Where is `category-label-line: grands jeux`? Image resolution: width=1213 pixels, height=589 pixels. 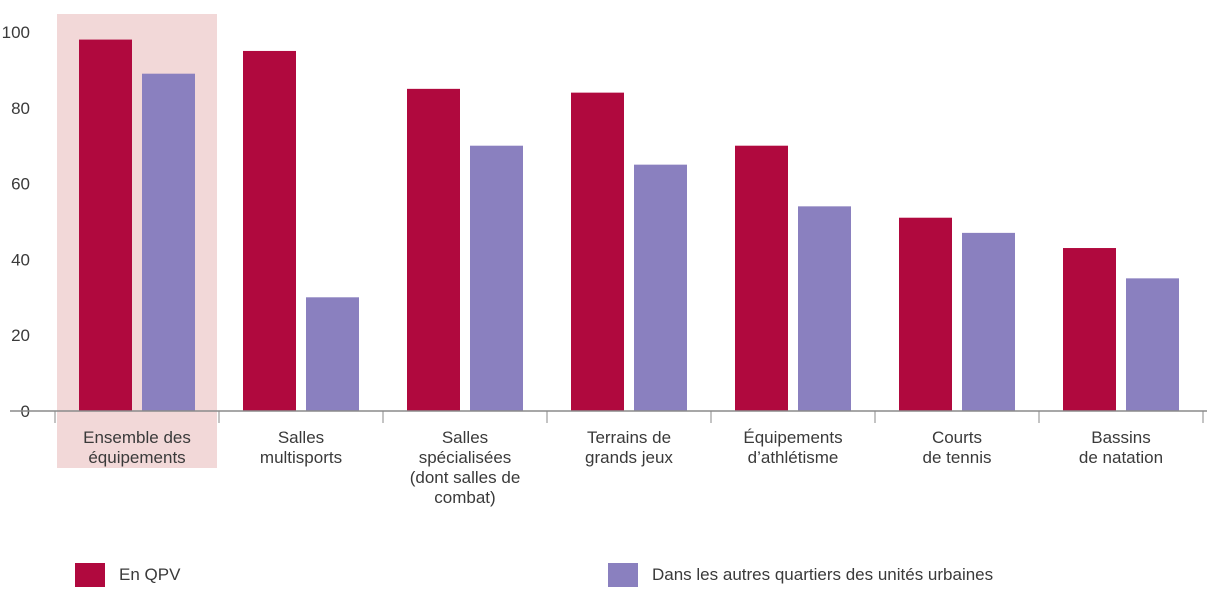
category-label-line: grands jeux is located at coordinates (629, 457).